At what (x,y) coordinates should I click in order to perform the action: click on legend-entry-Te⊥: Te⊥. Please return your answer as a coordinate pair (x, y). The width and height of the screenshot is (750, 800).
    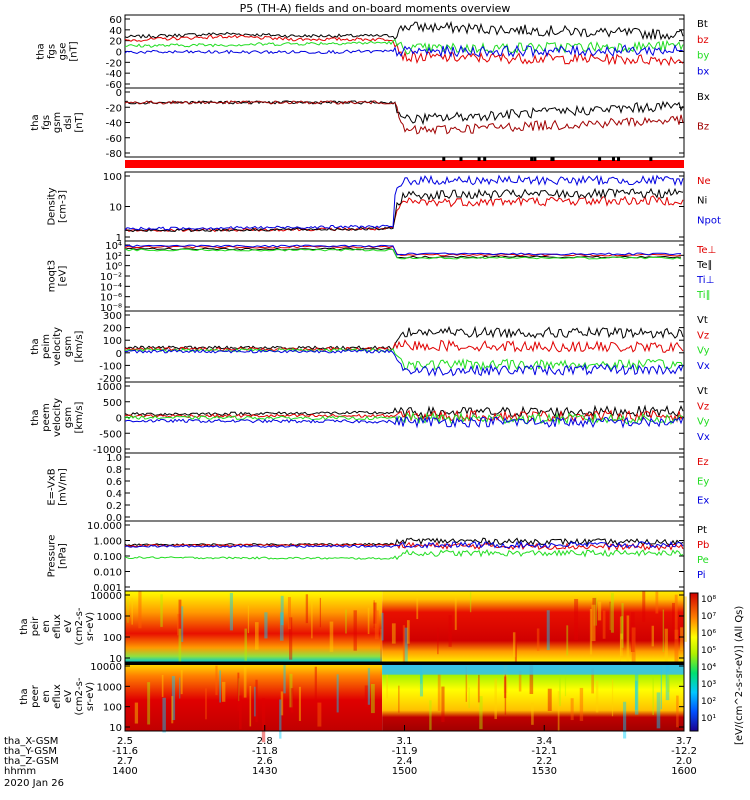
    Looking at the image, I should click on (706, 250).